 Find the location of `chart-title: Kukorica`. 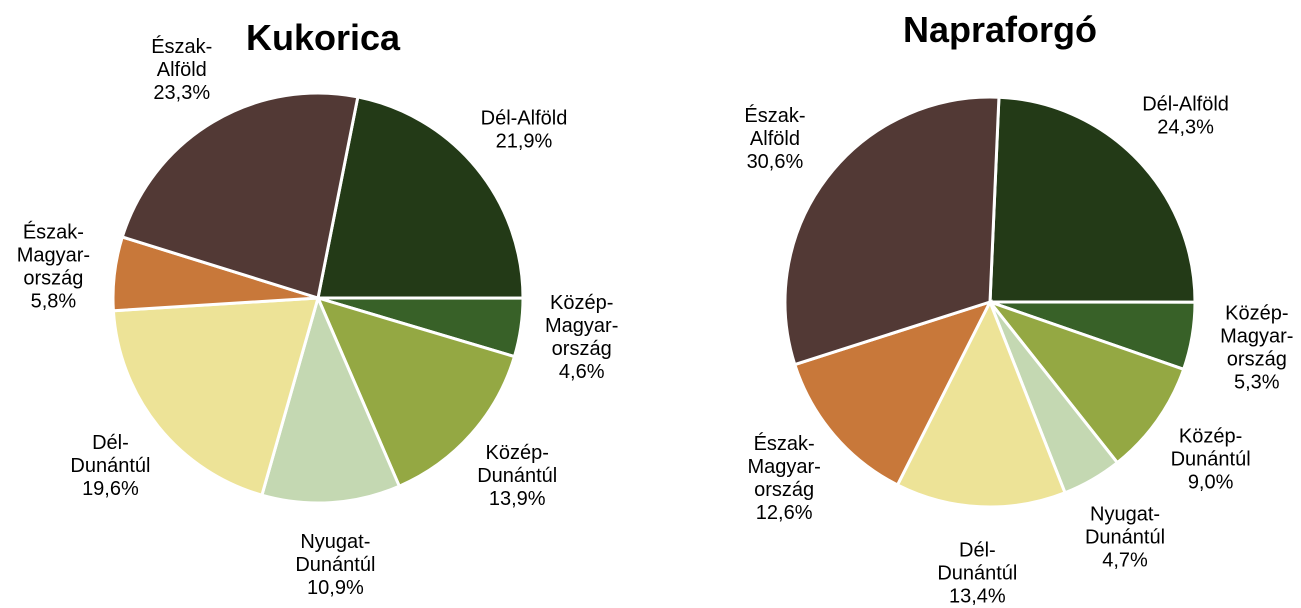

chart-title: Kukorica is located at coordinates (323, 37).